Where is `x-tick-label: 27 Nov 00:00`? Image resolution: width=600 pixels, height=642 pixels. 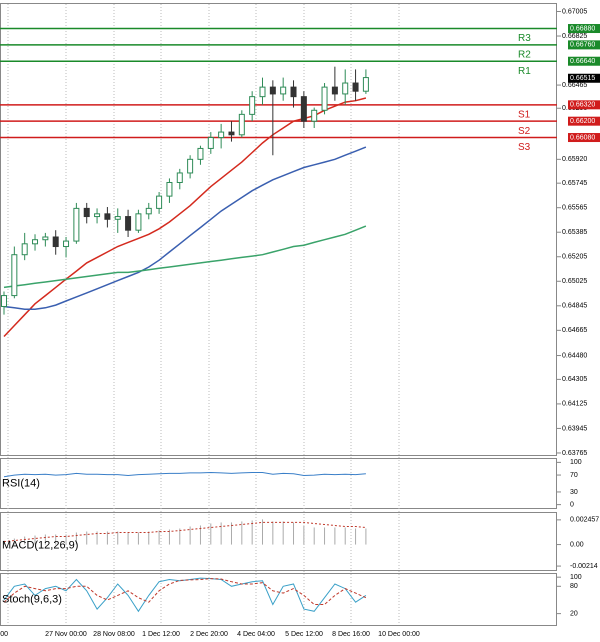 x-tick-label: 27 Nov 00:00 is located at coordinates (66, 634).